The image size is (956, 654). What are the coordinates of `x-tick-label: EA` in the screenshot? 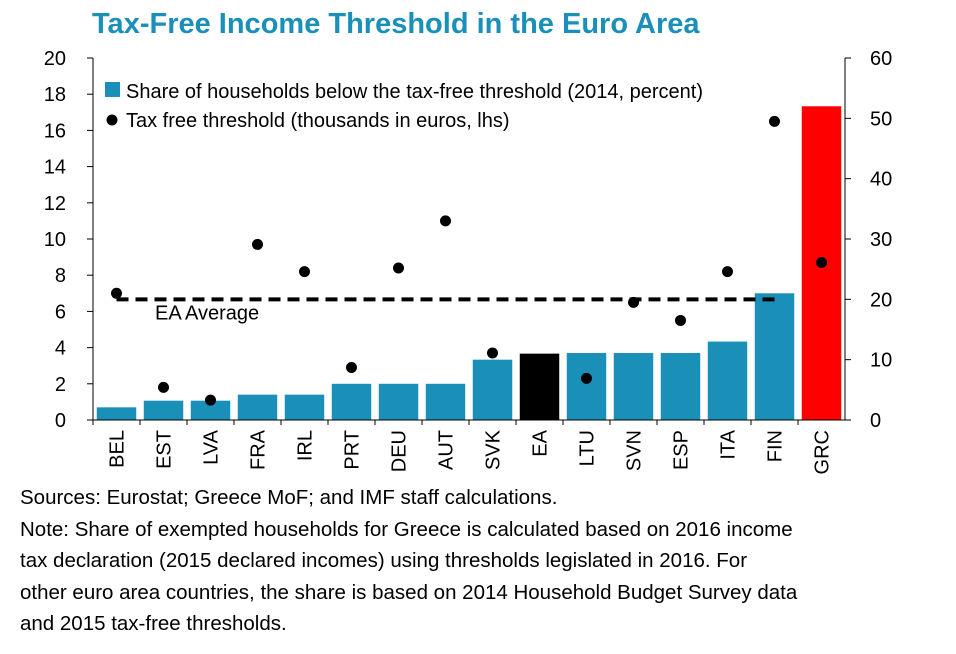 It's located at (541, 442).